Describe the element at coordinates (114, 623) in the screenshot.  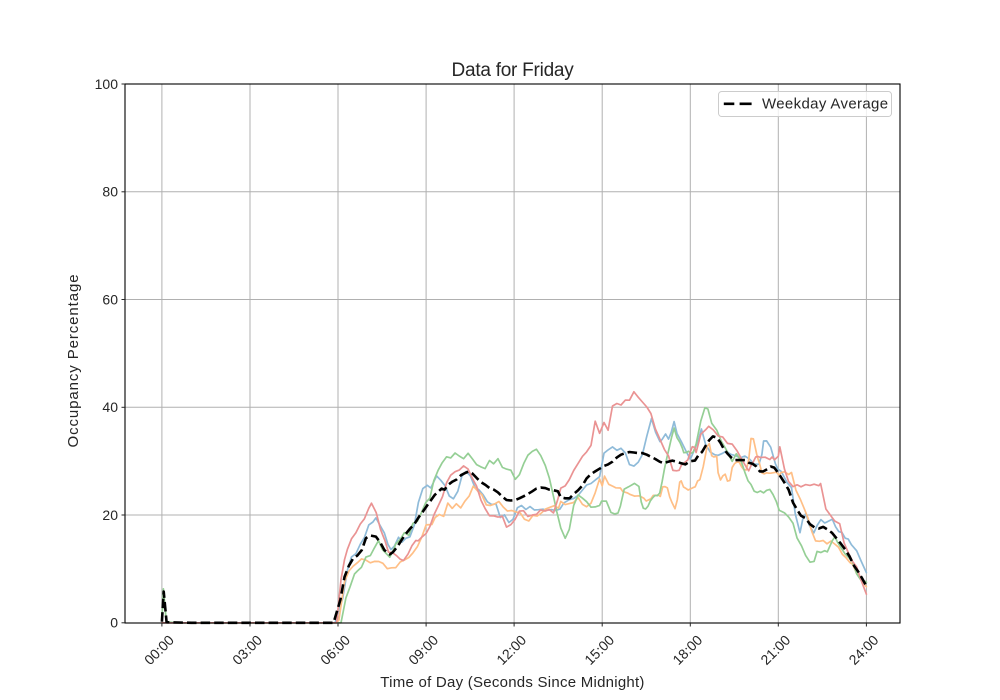
I see `svg-text: 0` at that location.